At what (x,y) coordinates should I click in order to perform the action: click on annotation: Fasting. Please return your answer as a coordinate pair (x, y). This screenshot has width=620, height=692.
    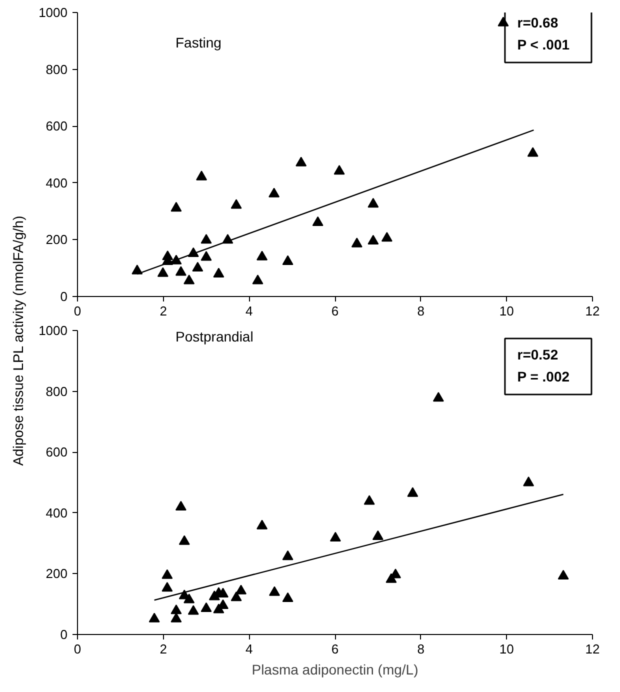
    Looking at the image, I should click on (199, 42).